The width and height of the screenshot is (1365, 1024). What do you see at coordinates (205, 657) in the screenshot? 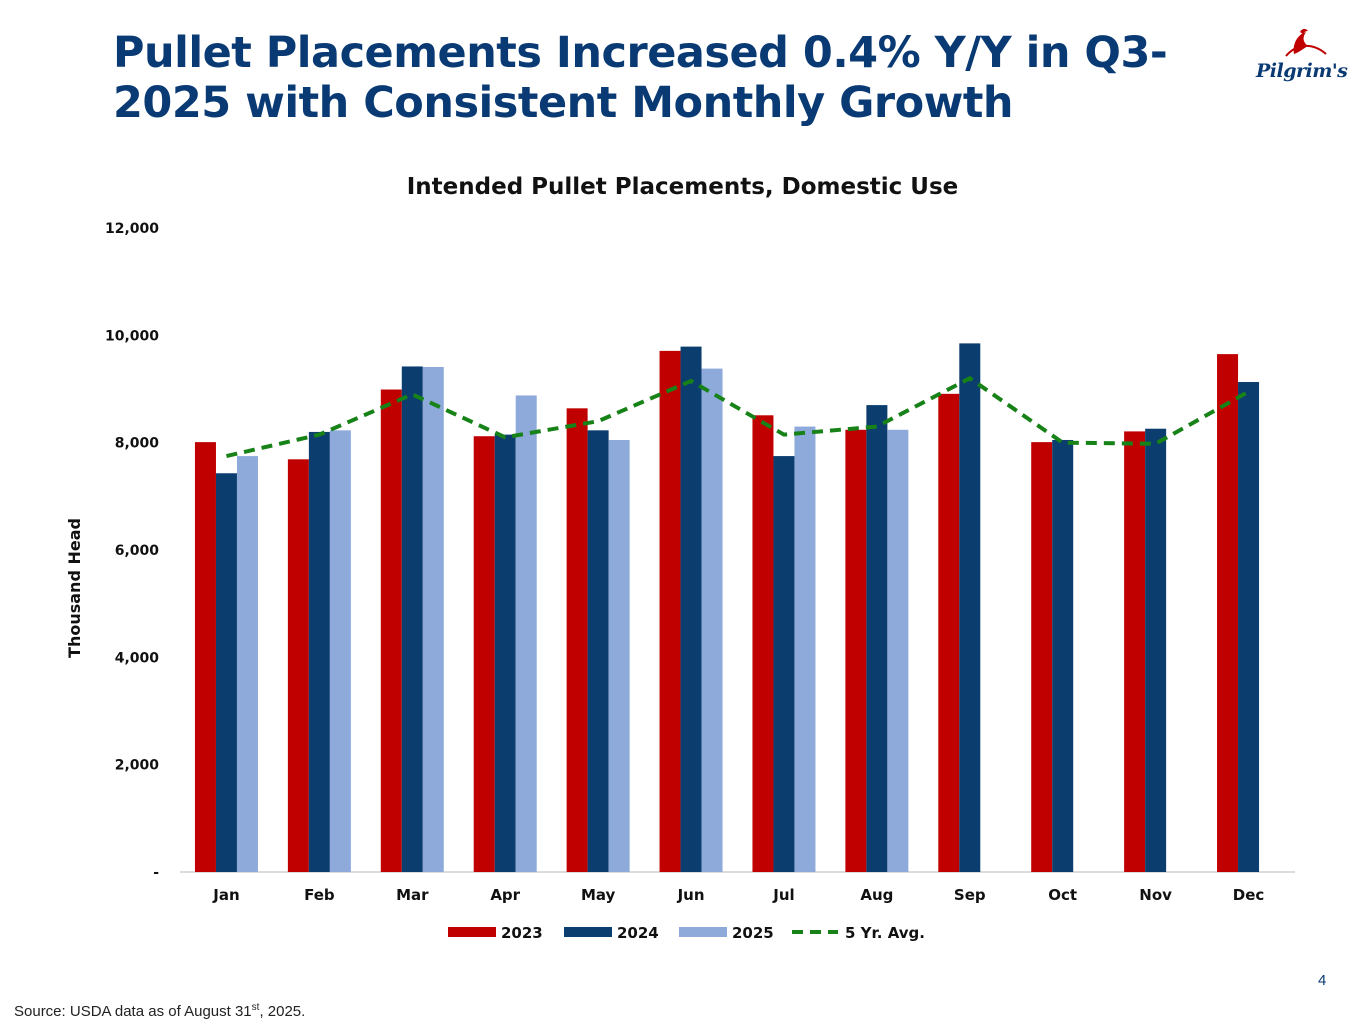
I see `bar-2023-jan` at bounding box center [205, 657].